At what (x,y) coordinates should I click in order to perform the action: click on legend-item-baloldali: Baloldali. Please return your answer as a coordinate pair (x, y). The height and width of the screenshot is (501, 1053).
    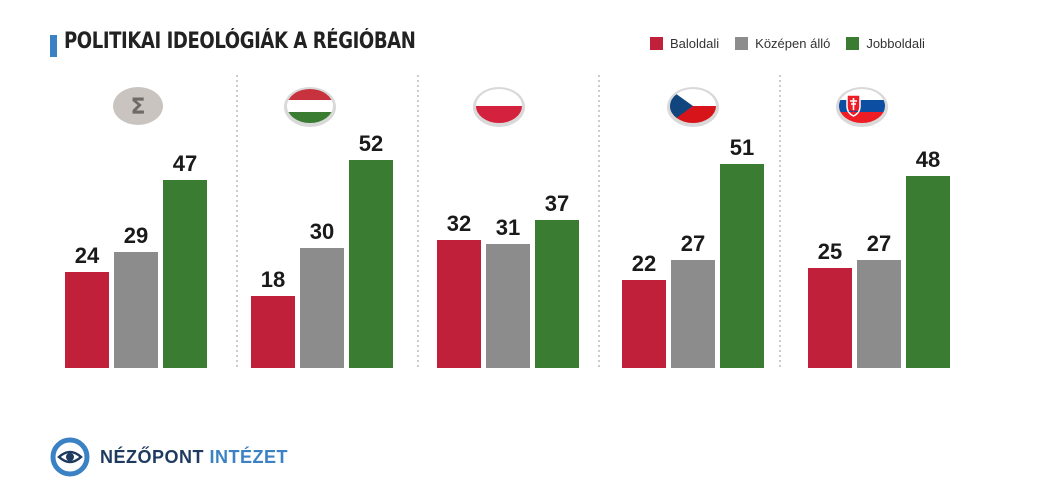
    Looking at the image, I should click on (684, 43).